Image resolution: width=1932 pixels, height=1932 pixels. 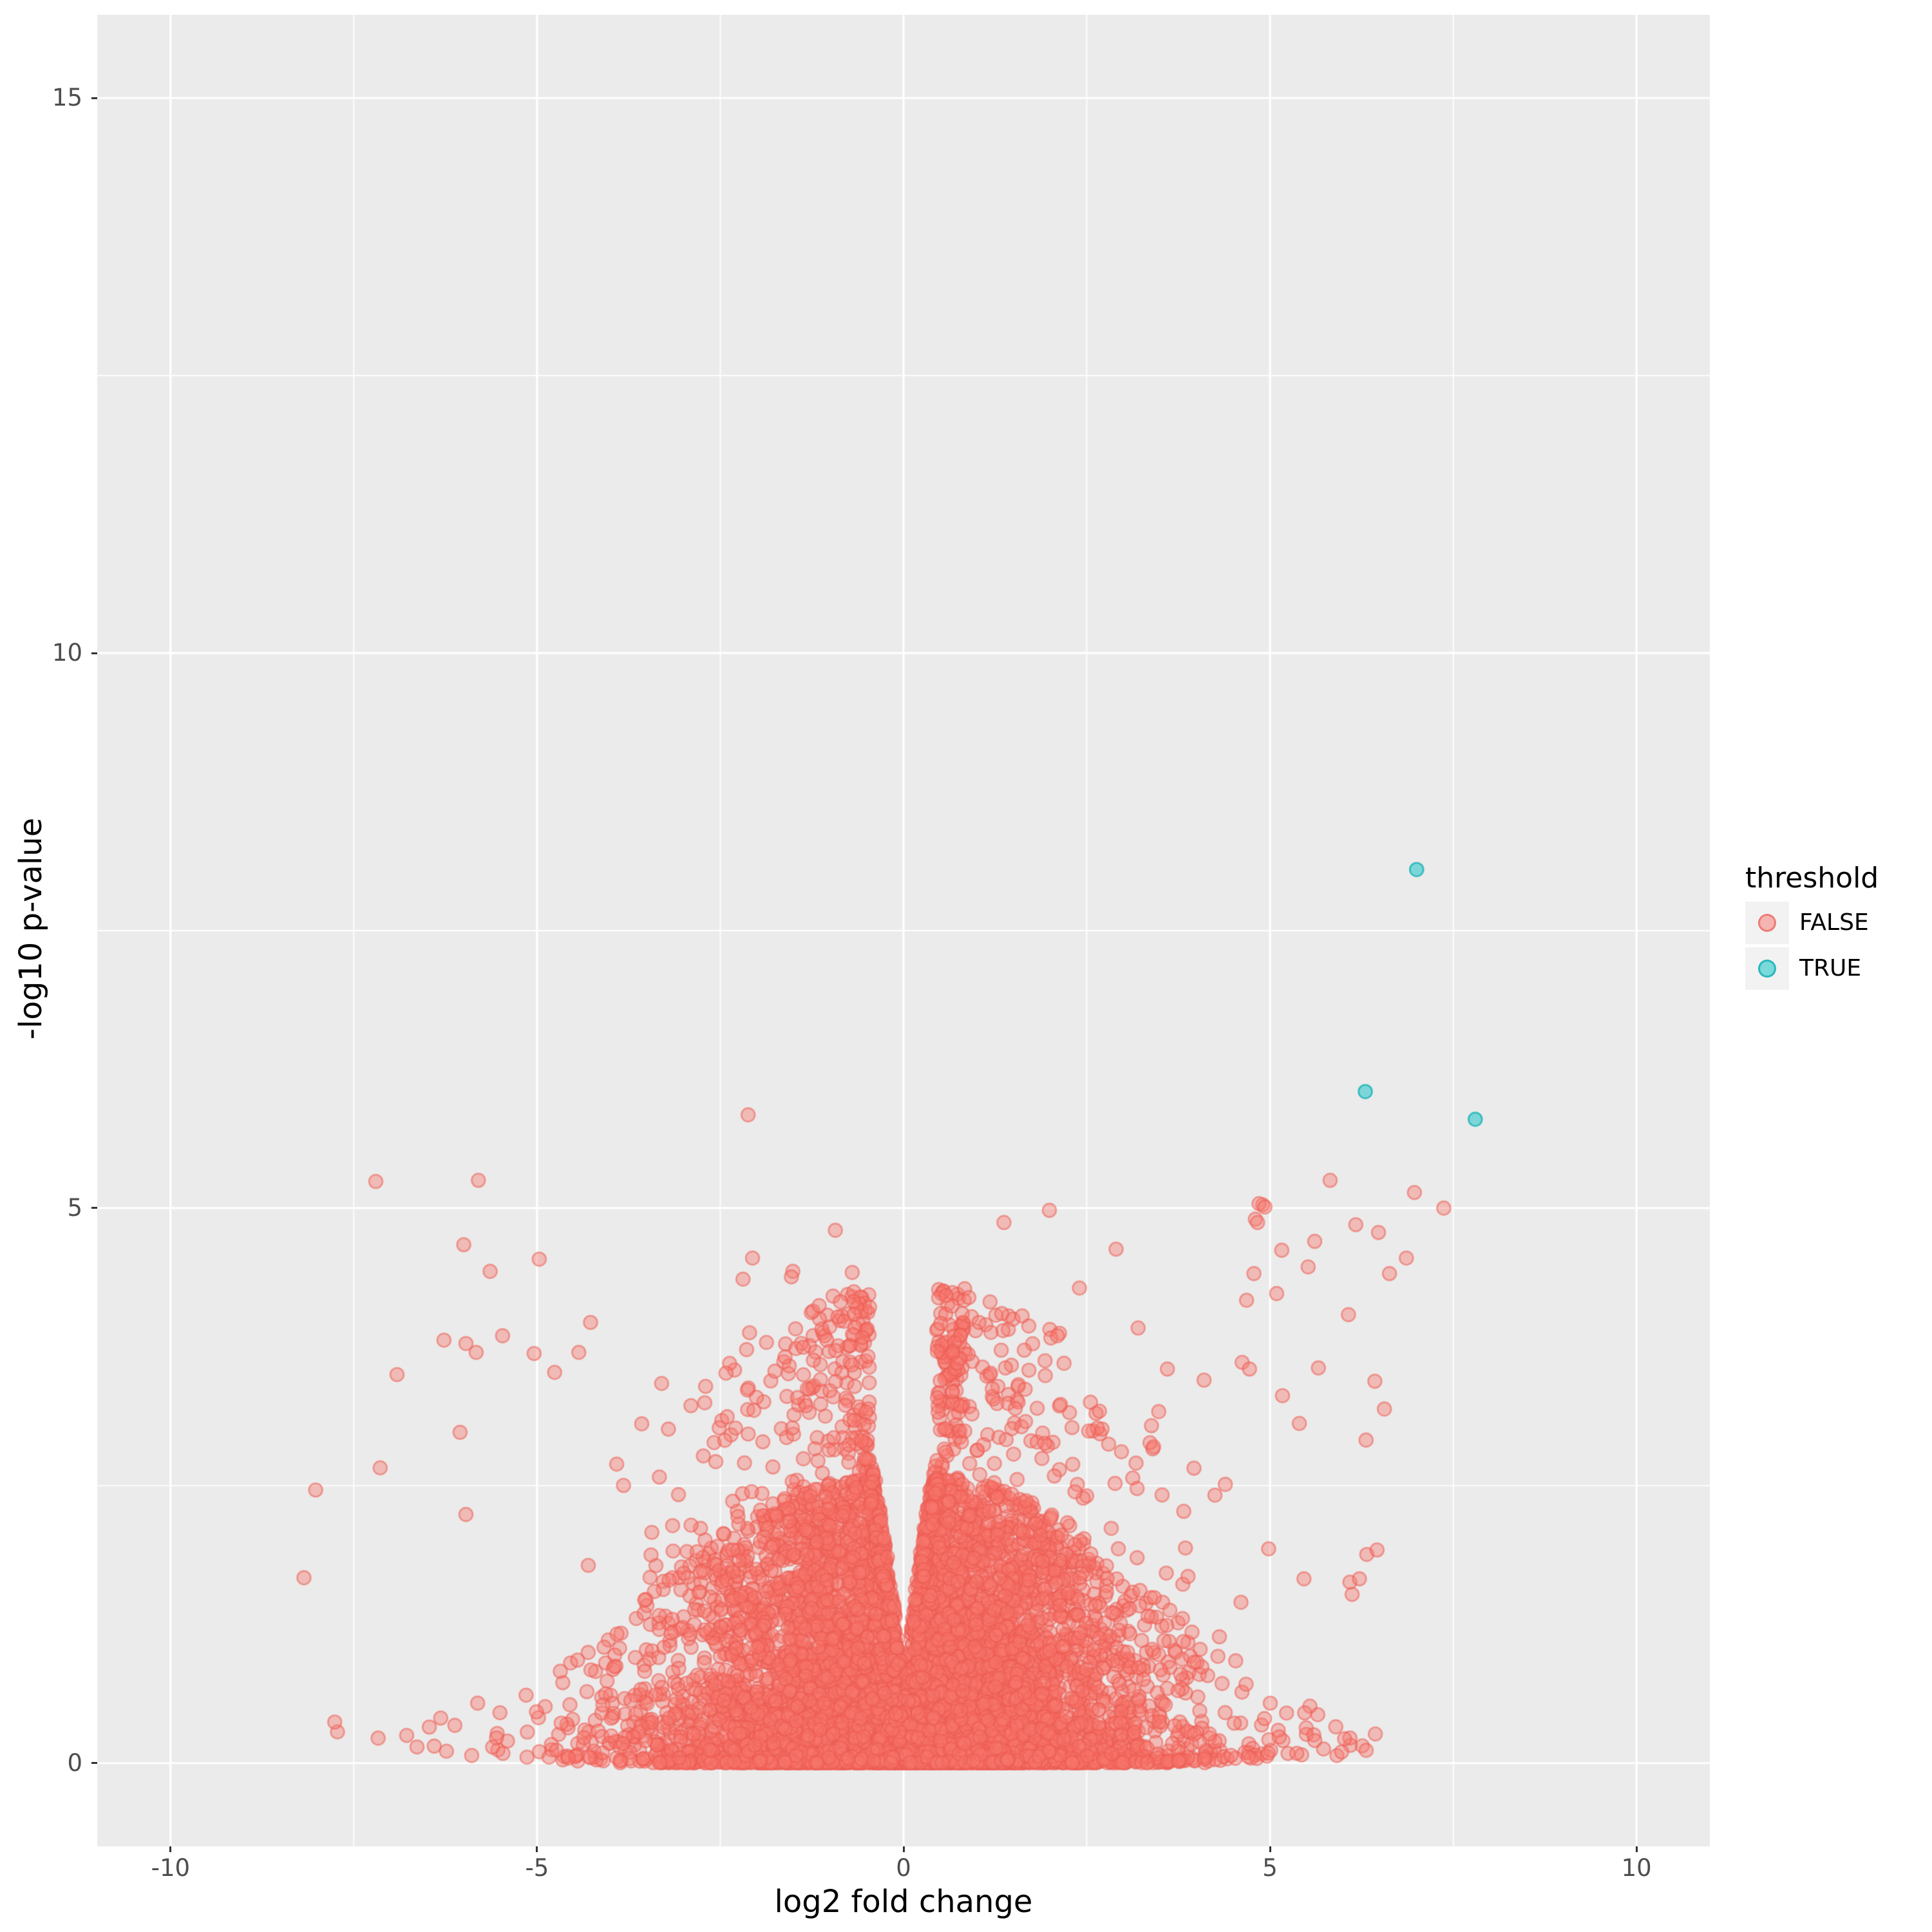 What do you see at coordinates (904, 1902) in the screenshot?
I see `x-axis-title: log2 fold change` at bounding box center [904, 1902].